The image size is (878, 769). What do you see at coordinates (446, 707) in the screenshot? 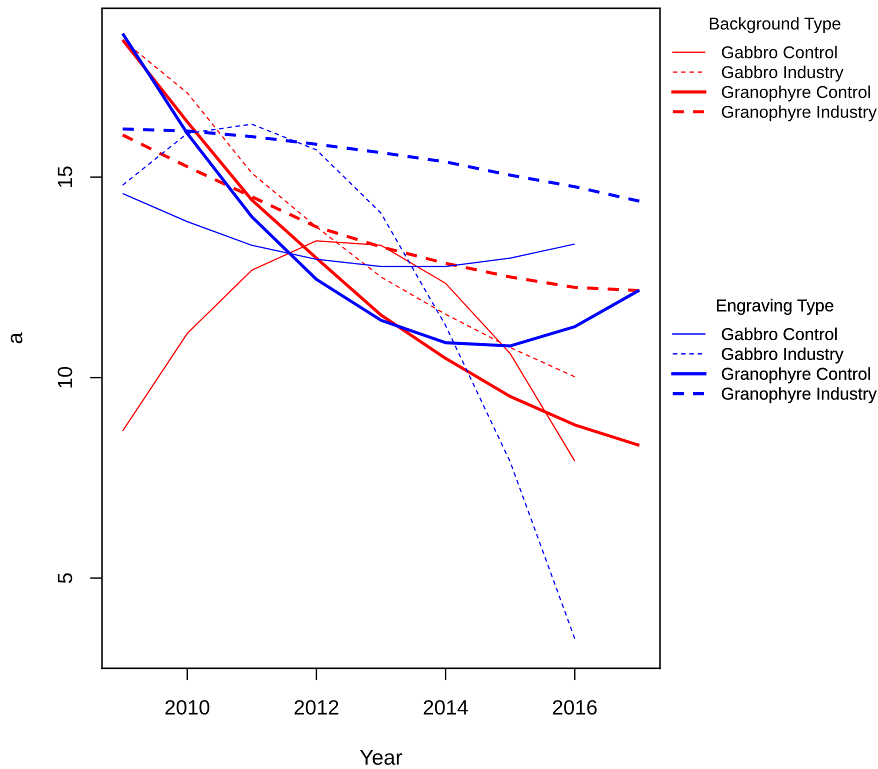
I see `x-tick-label: 2014` at bounding box center [446, 707].